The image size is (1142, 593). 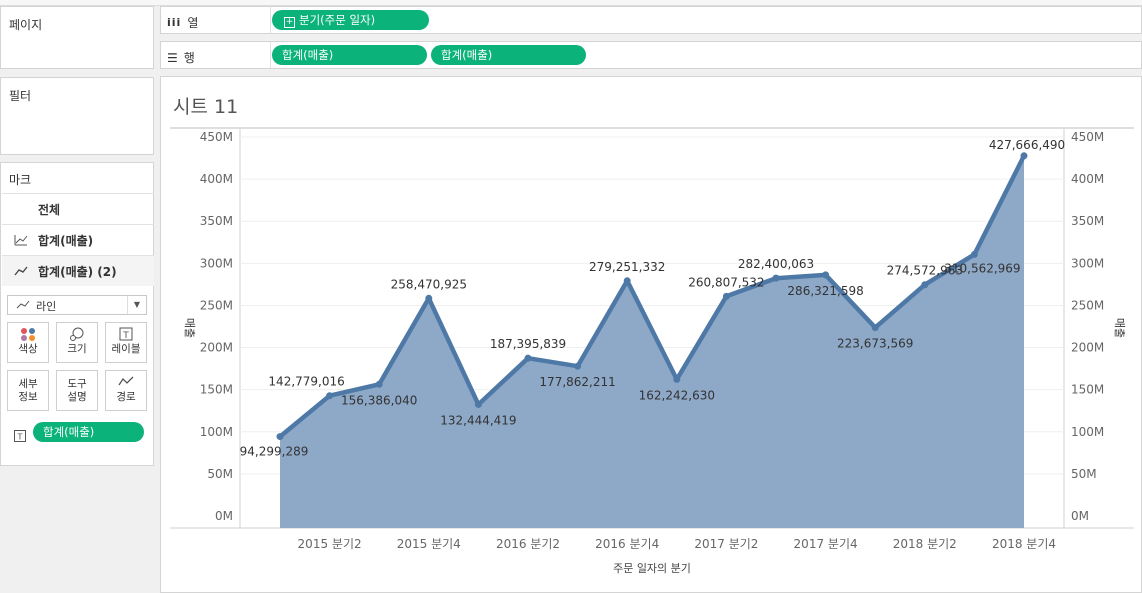 What do you see at coordinates (651, 55) in the screenshot?
I see `rows-shelf: ☰ 행 합계(매출) 합계(매출)` at bounding box center [651, 55].